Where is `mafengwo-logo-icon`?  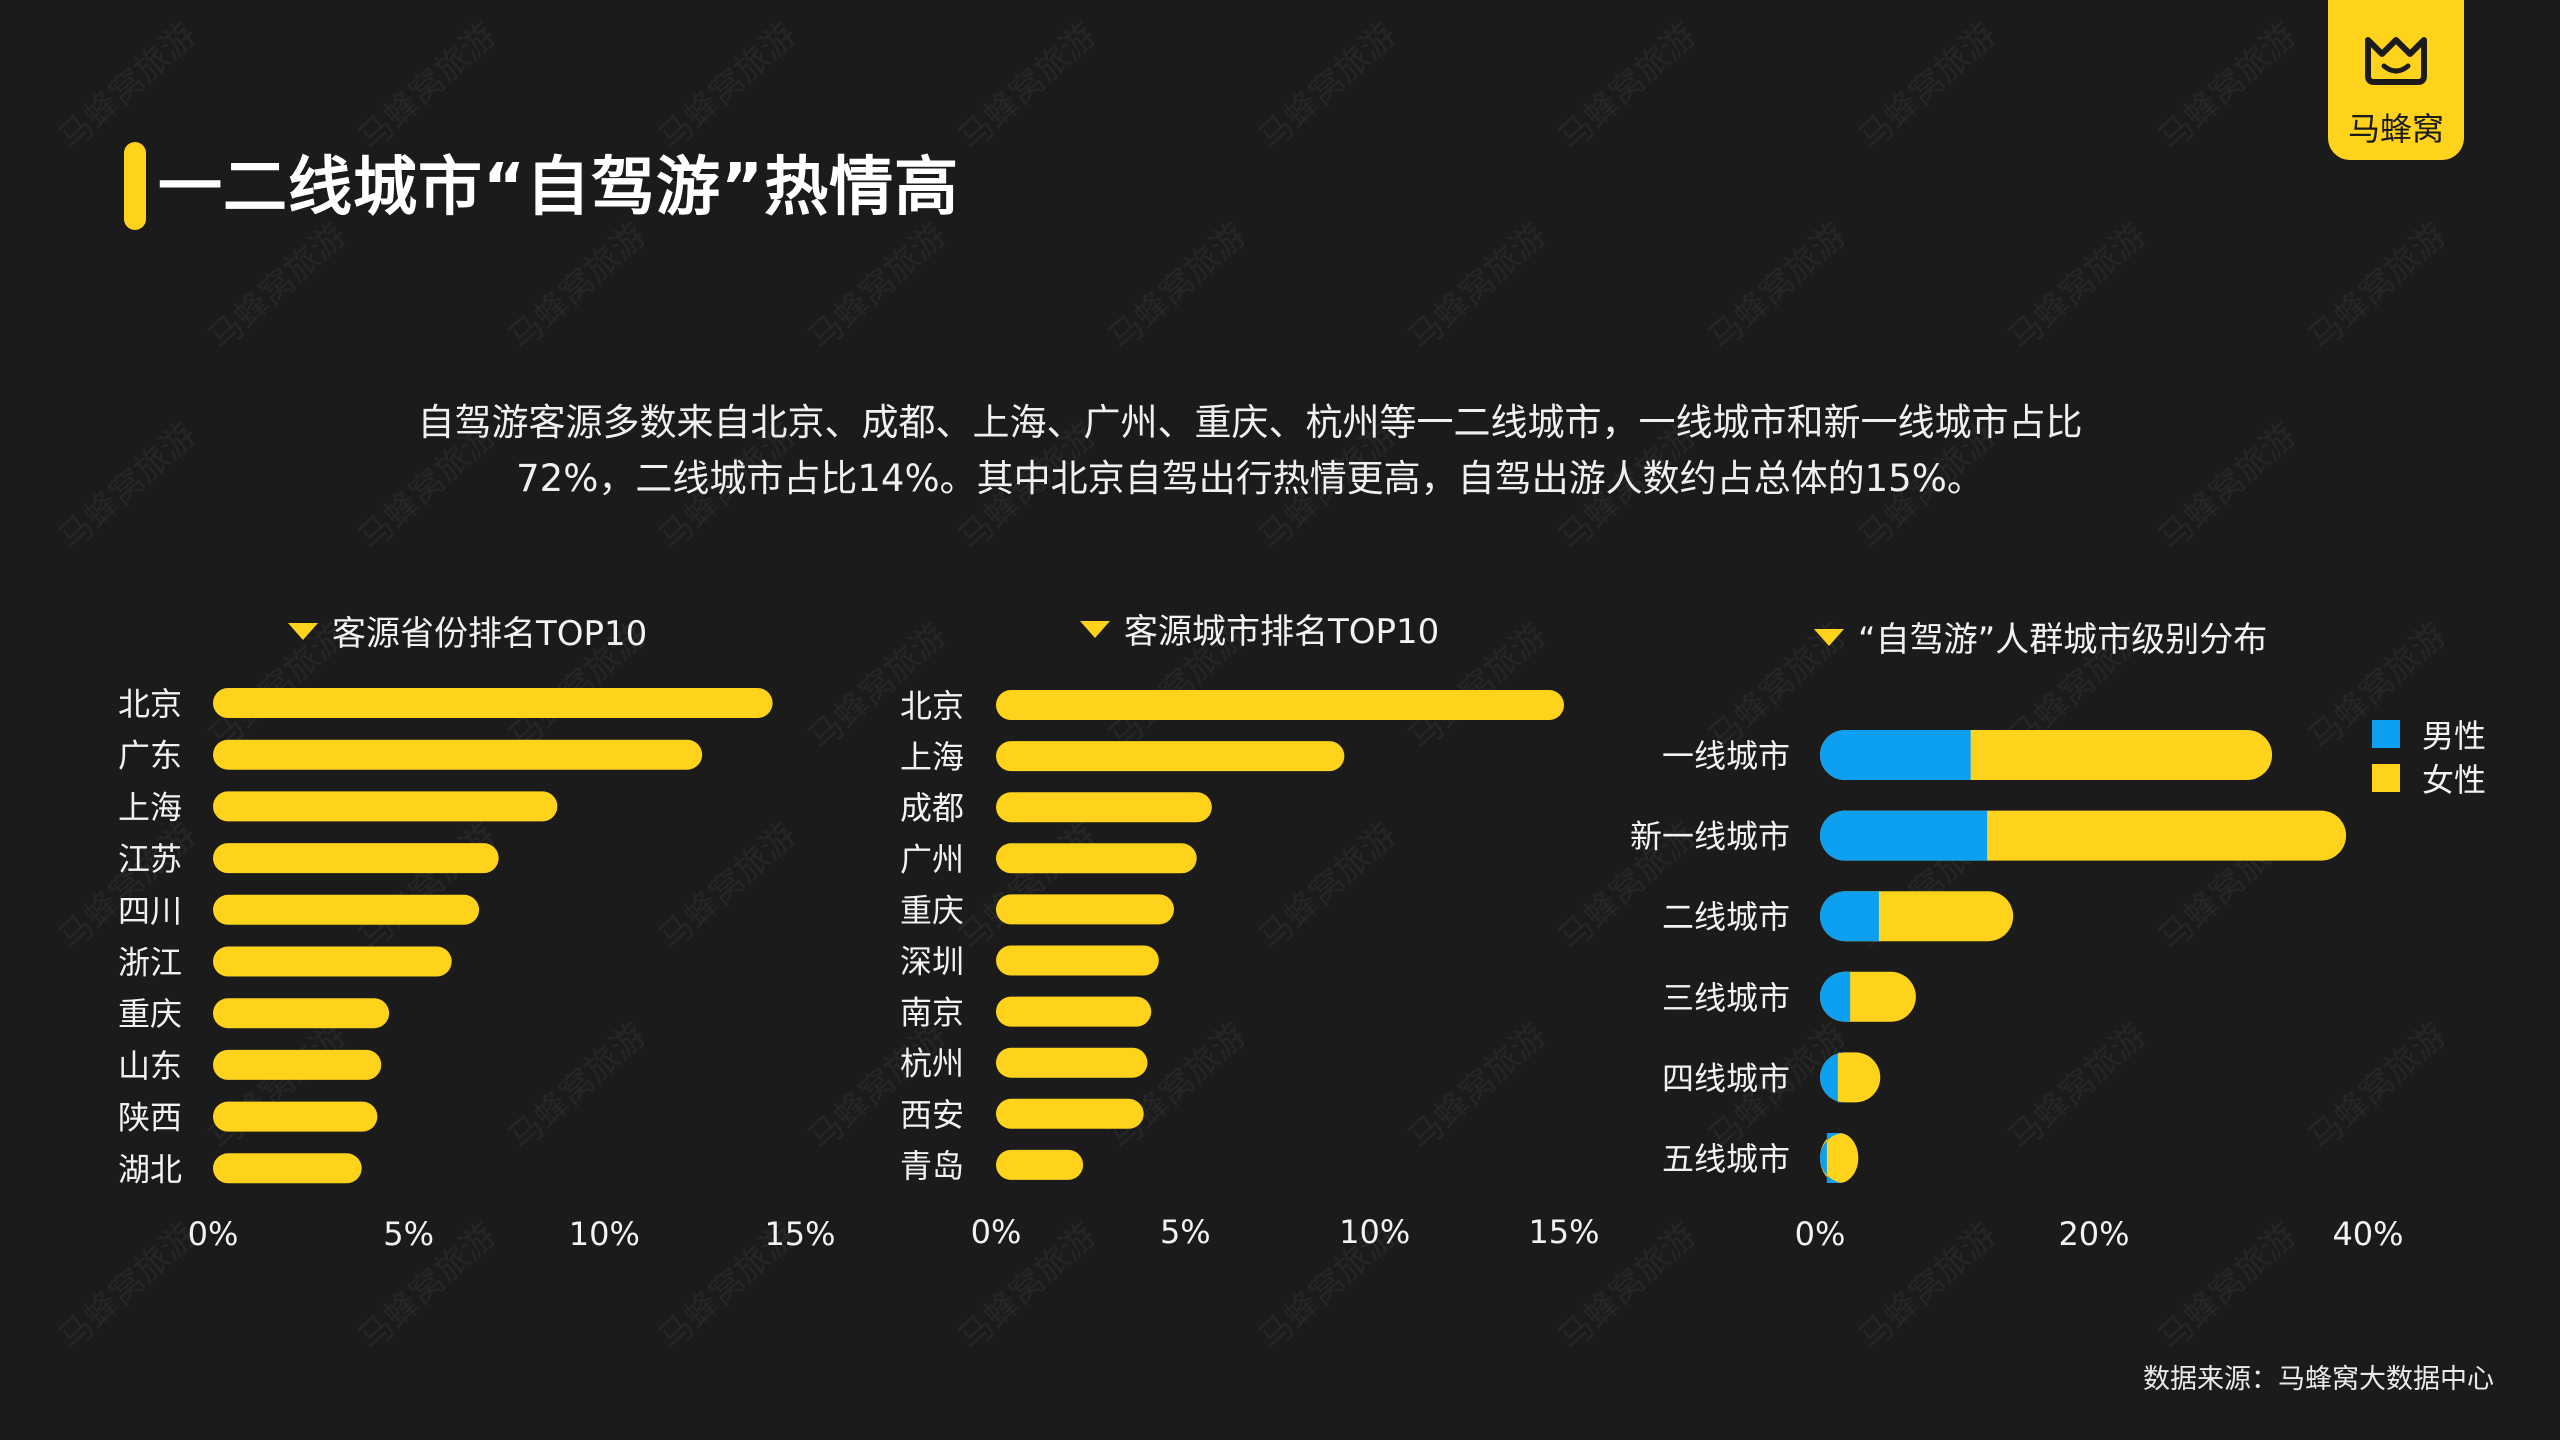 mafengwo-logo-icon is located at coordinates (2396, 61).